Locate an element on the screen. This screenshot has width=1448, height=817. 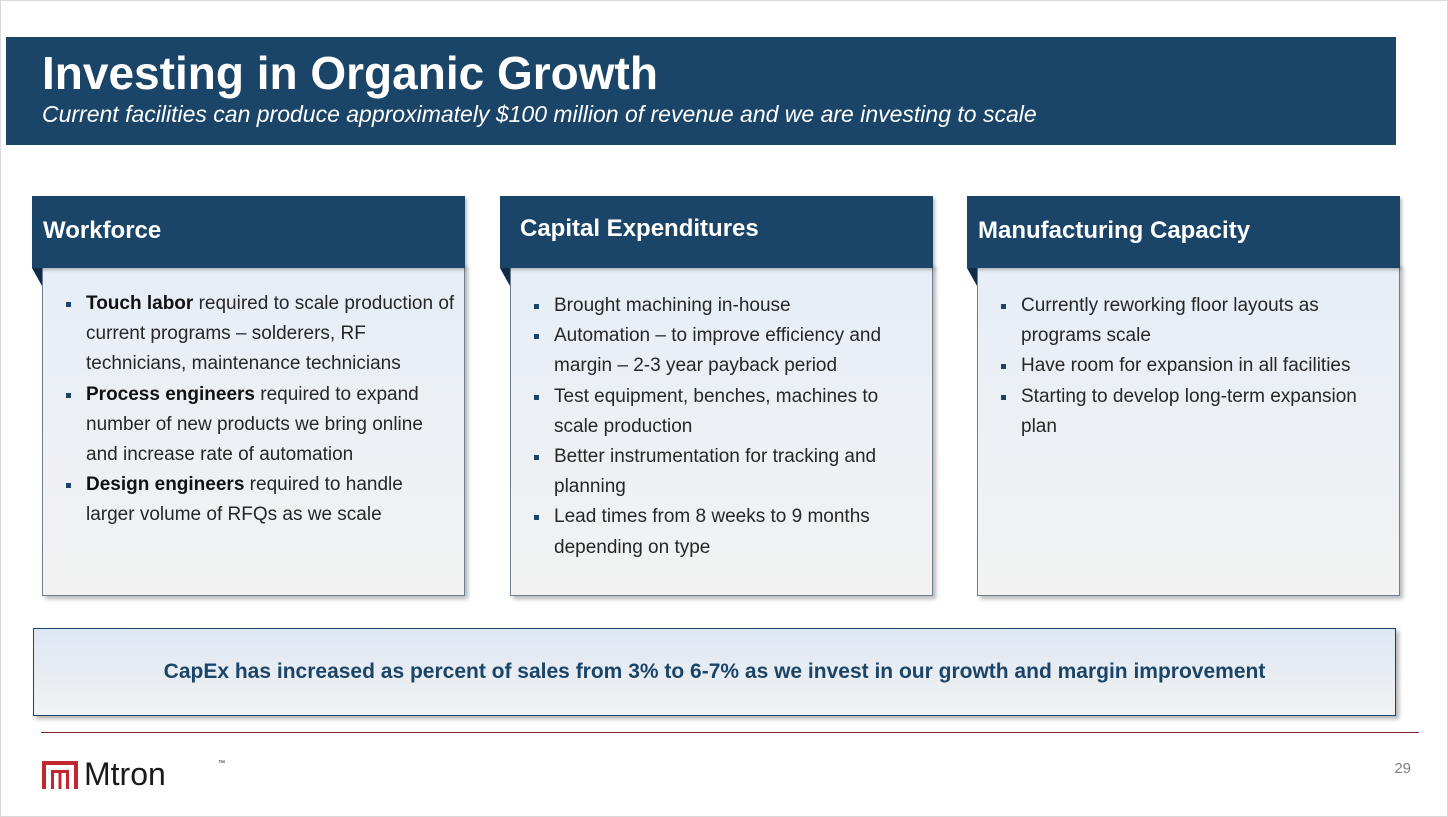
bullet-emphasis: Touch labor is located at coordinates (140, 303).